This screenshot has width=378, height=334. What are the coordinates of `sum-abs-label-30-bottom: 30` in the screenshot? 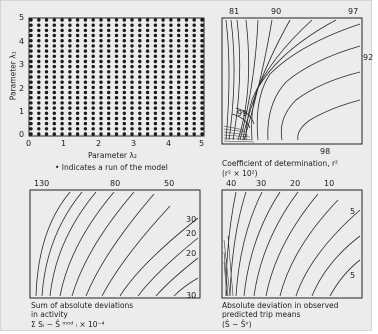 It's located at (191, 295).